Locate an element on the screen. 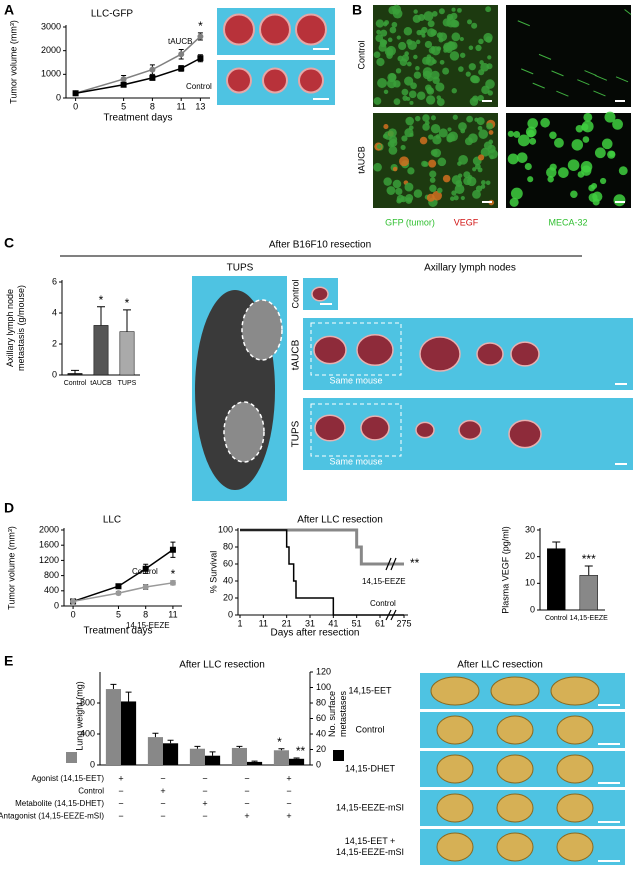 The width and height of the screenshot is (640, 869). y-tick-label: 100 is located at coordinates (225, 529).